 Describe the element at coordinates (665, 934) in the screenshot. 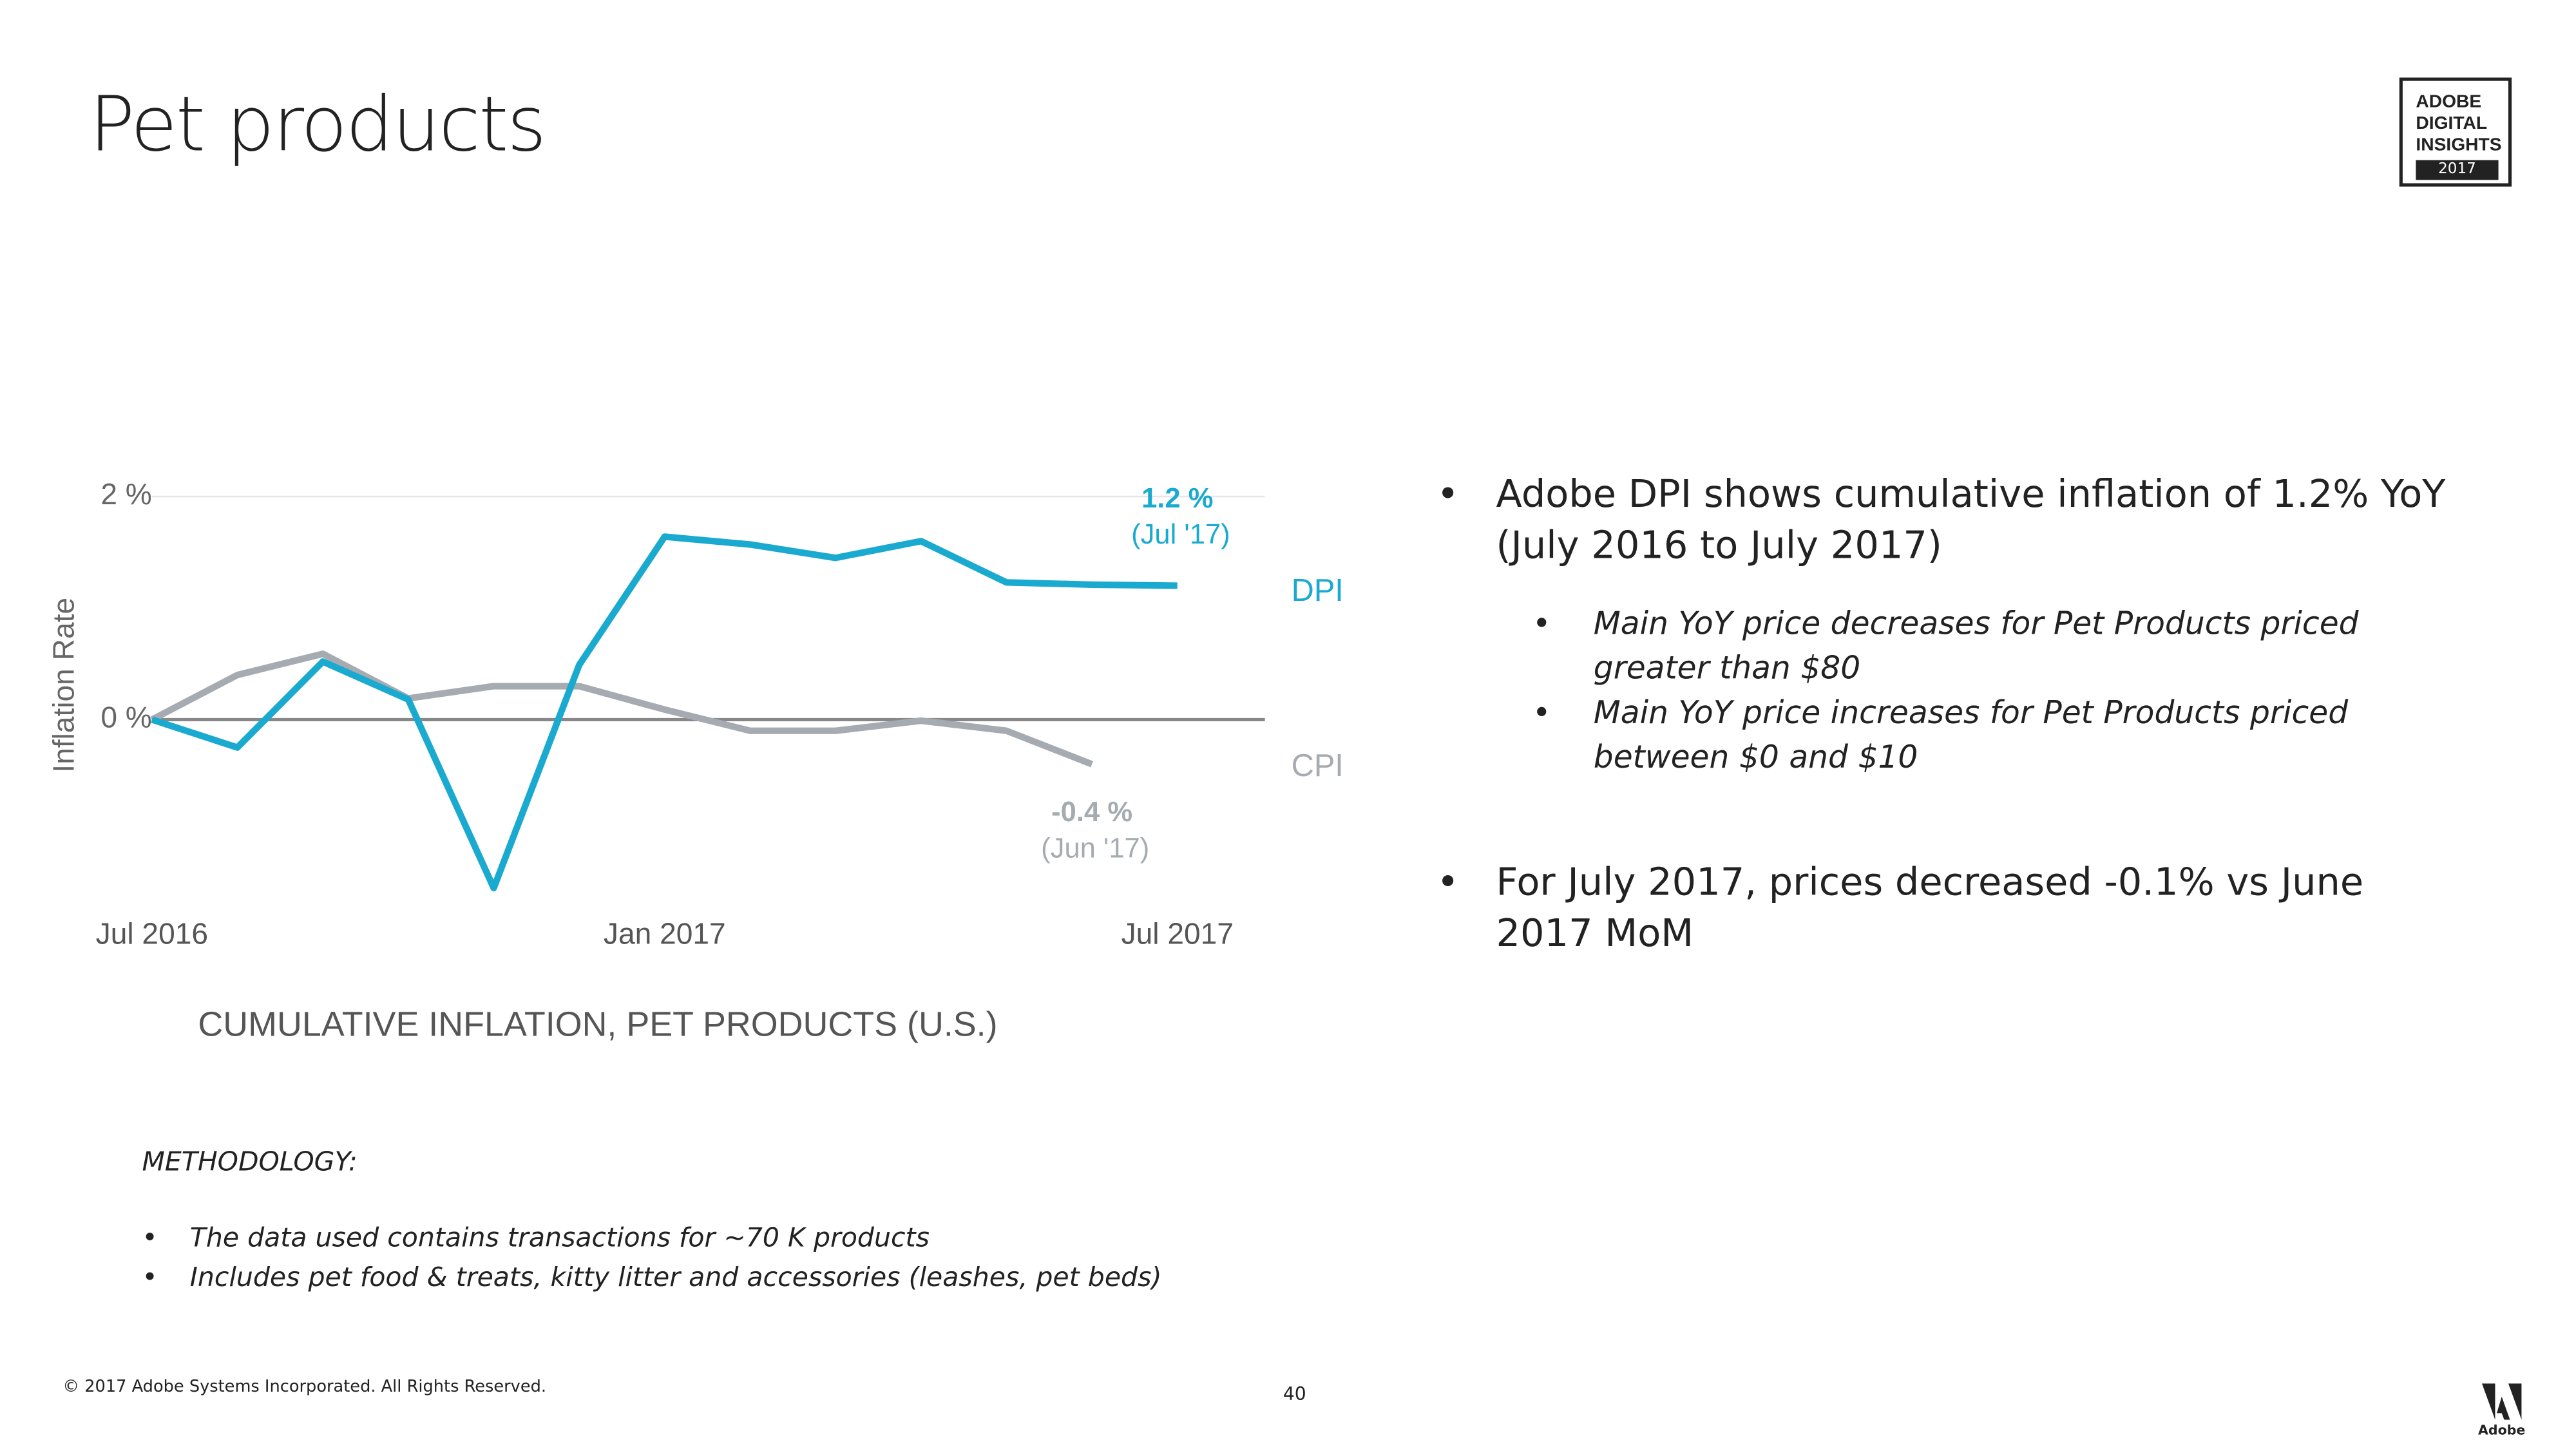

I see `x-tick-label: Jan 2017` at that location.